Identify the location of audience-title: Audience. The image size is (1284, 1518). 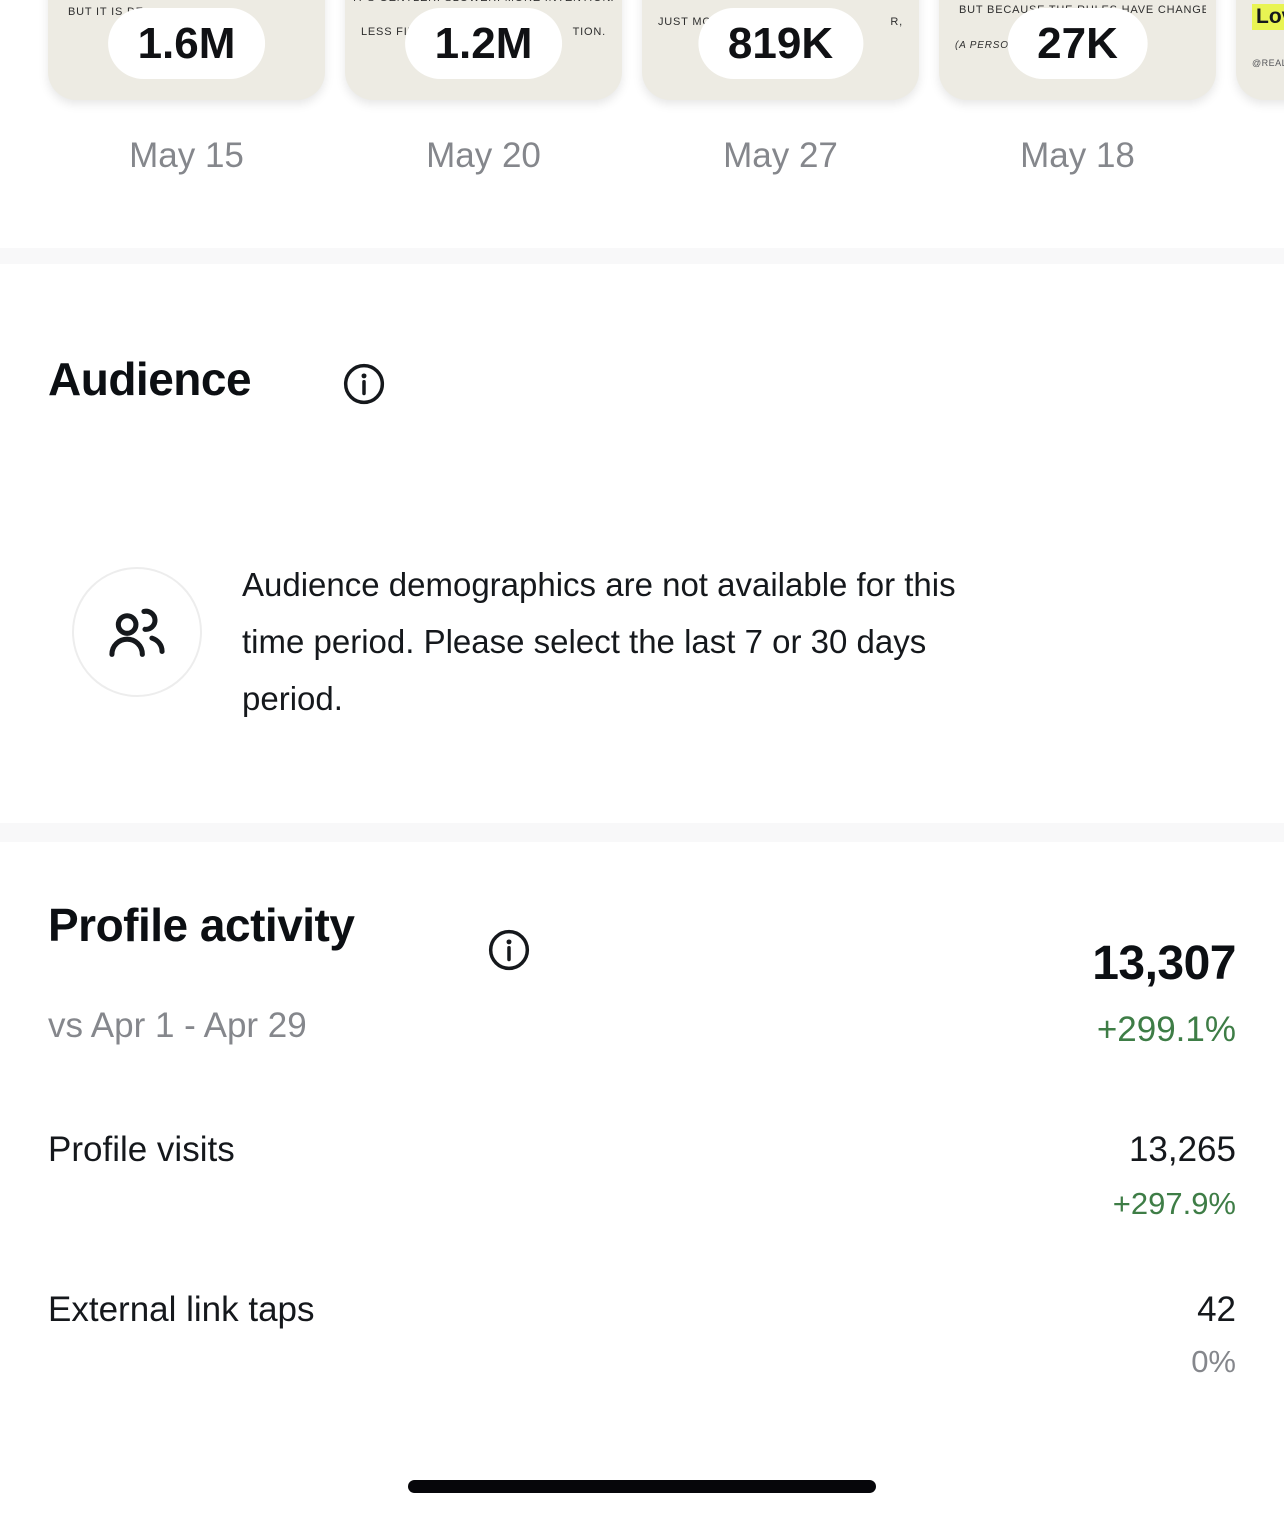
(150, 379).